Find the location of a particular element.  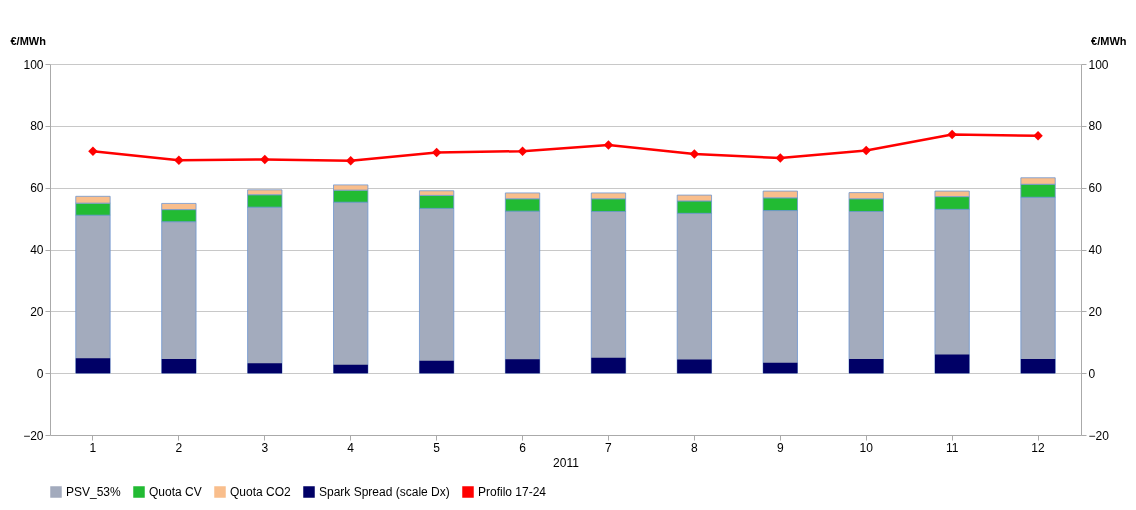

y-tick-label: 100 is located at coordinates (33, 64).